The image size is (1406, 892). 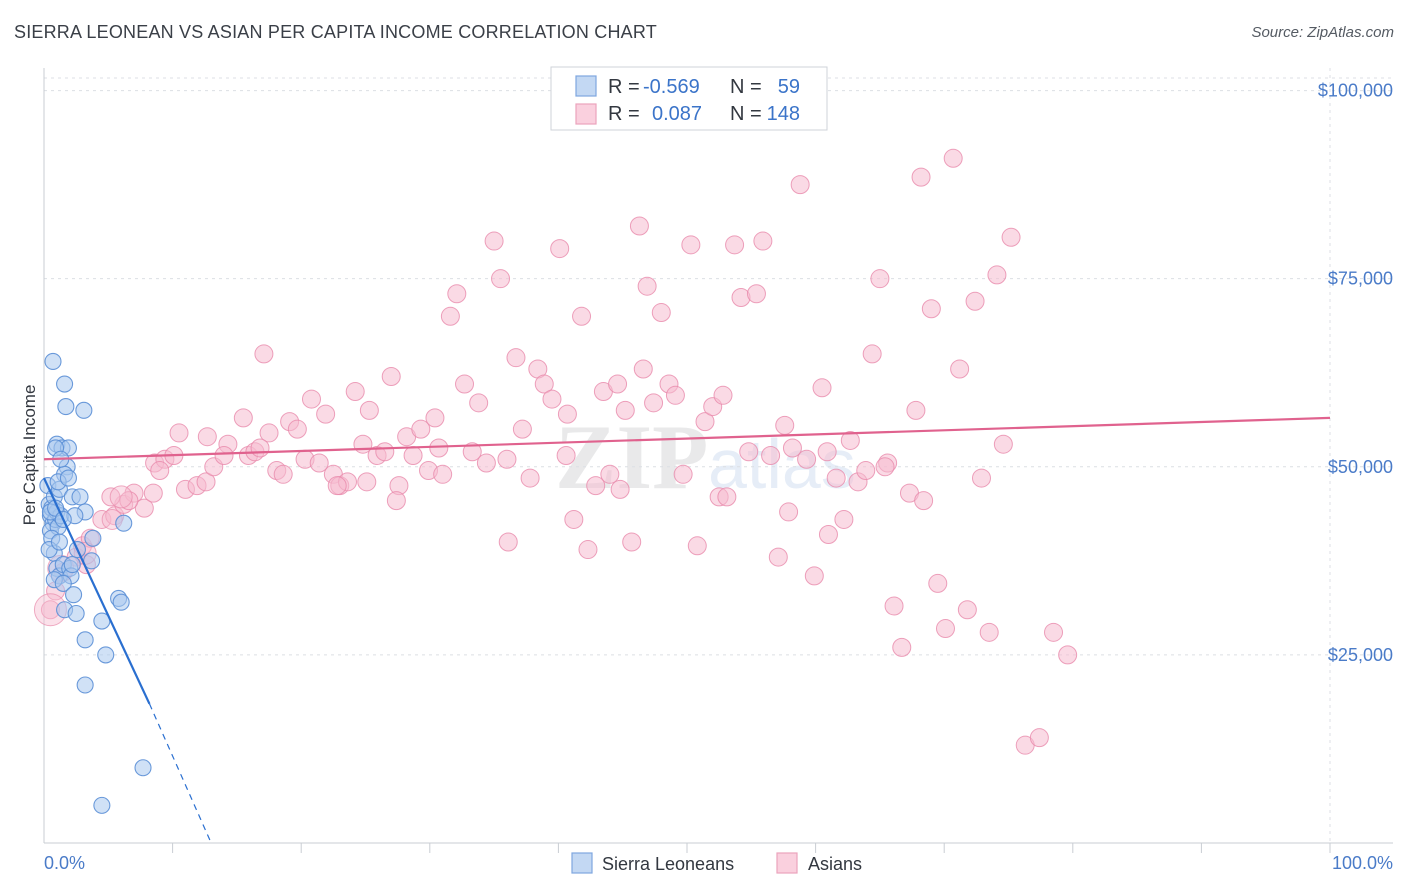 I want to click on asians-trend-line, so click(x=687, y=438).